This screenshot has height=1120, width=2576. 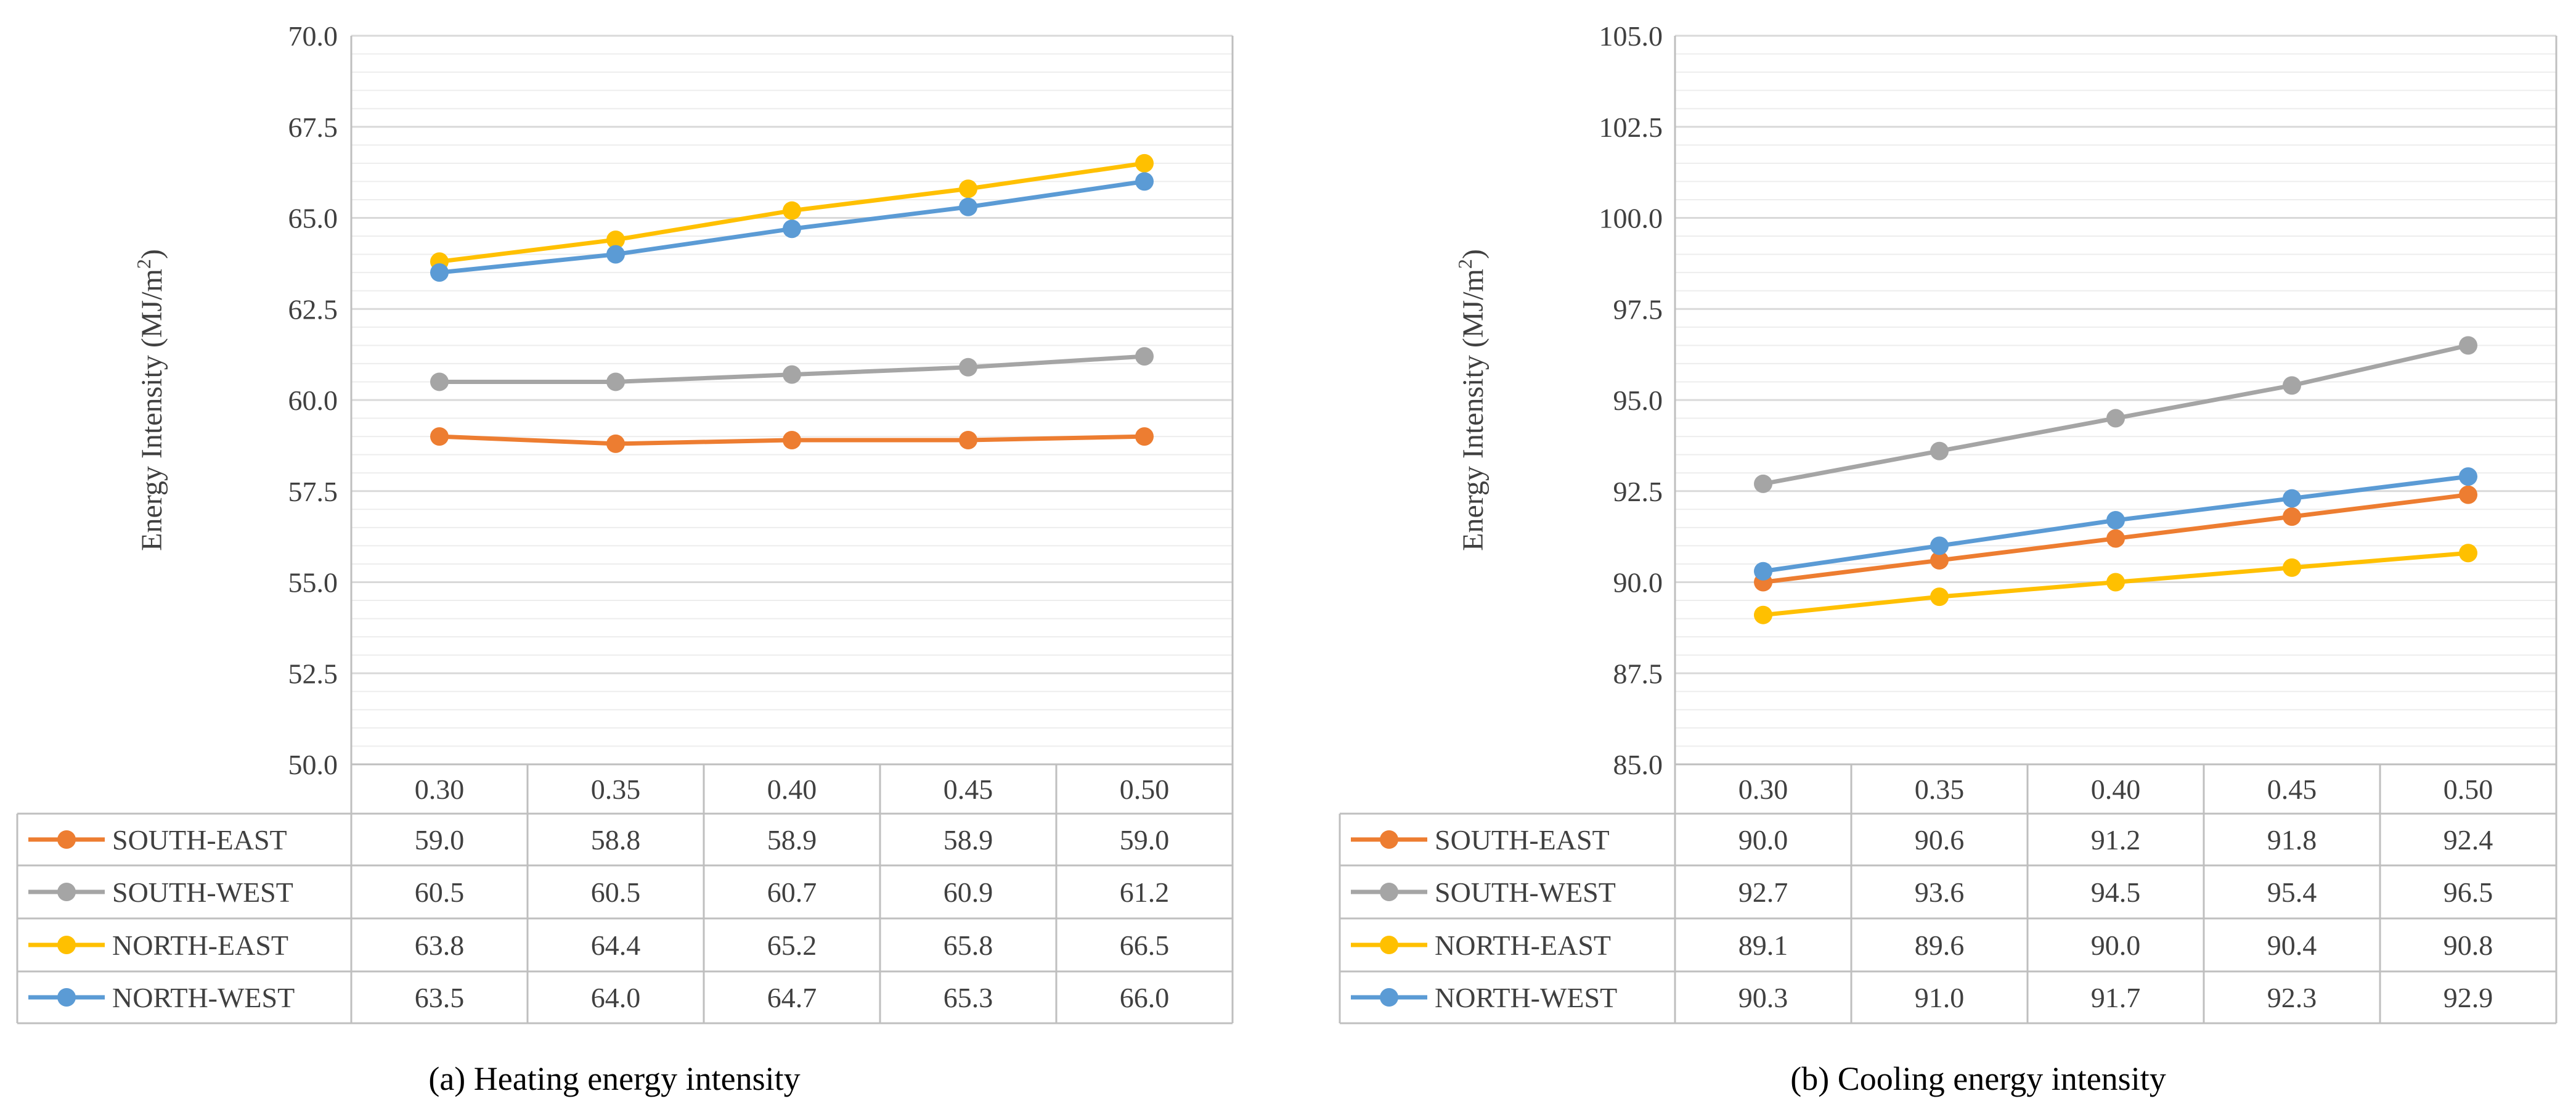 What do you see at coordinates (152, 254) in the screenshot?
I see `y-axis-title-close: )` at bounding box center [152, 254].